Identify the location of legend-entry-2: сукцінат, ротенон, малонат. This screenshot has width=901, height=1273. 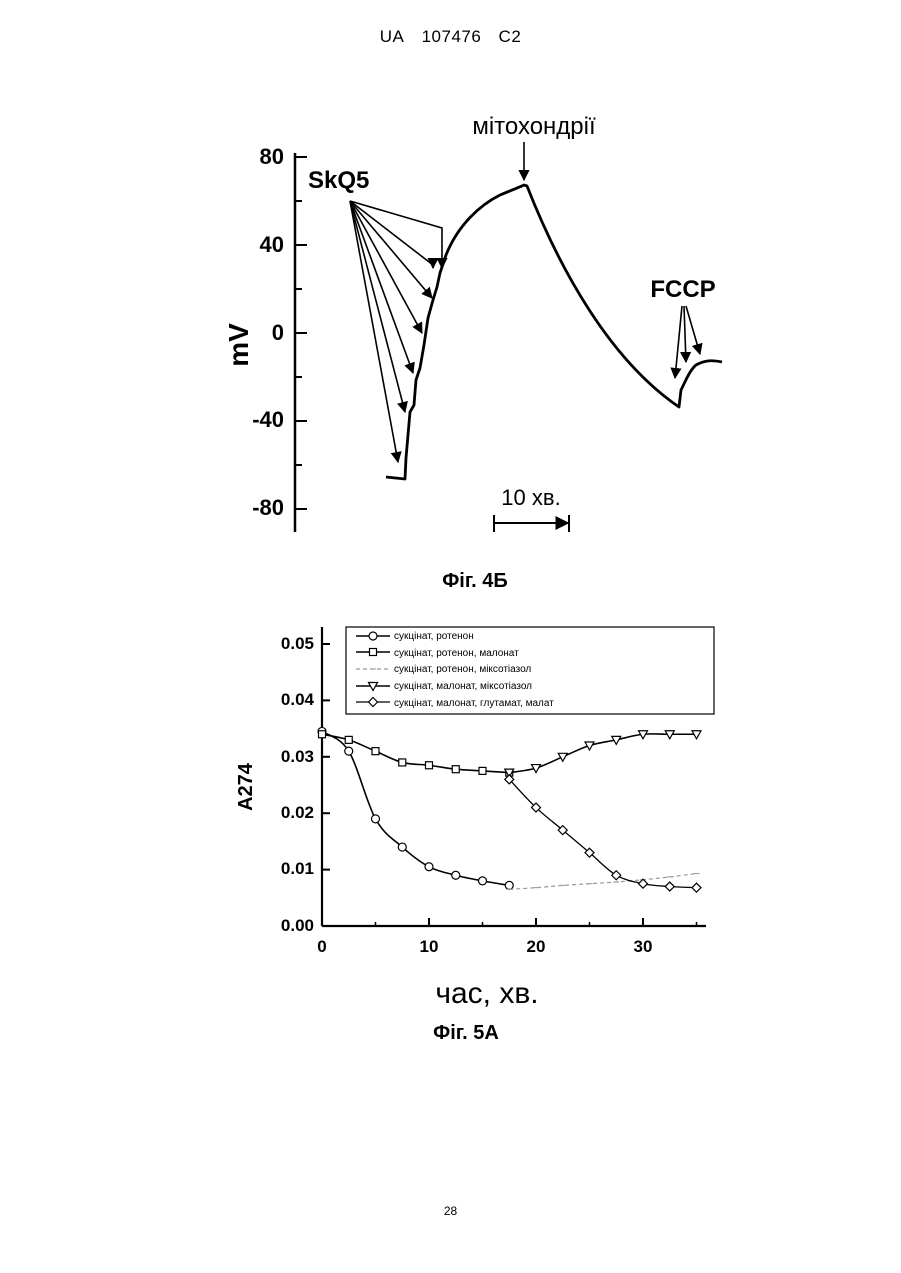
(456, 653).